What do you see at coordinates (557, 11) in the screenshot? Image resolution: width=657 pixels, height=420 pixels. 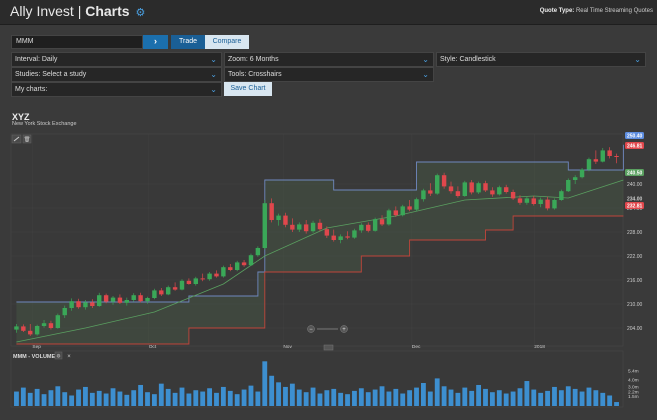 I see `quote-type-label: Quote Type:` at bounding box center [557, 11].